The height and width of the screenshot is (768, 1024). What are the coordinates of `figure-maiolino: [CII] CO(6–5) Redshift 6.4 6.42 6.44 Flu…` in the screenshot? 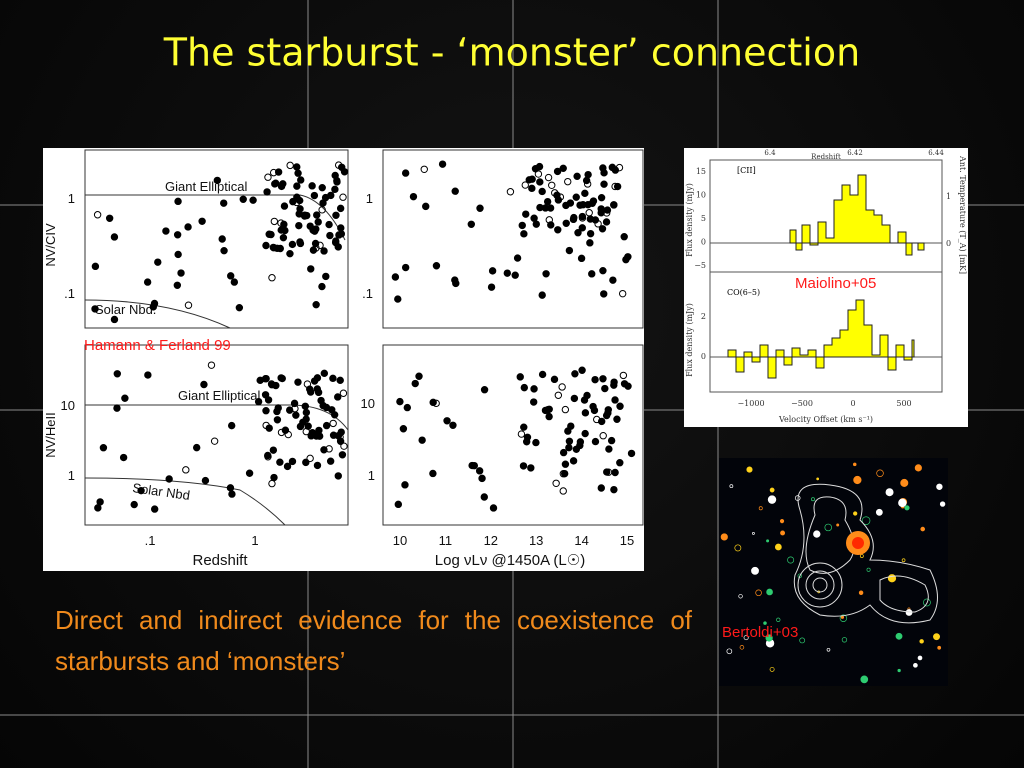 It's located at (826, 287).